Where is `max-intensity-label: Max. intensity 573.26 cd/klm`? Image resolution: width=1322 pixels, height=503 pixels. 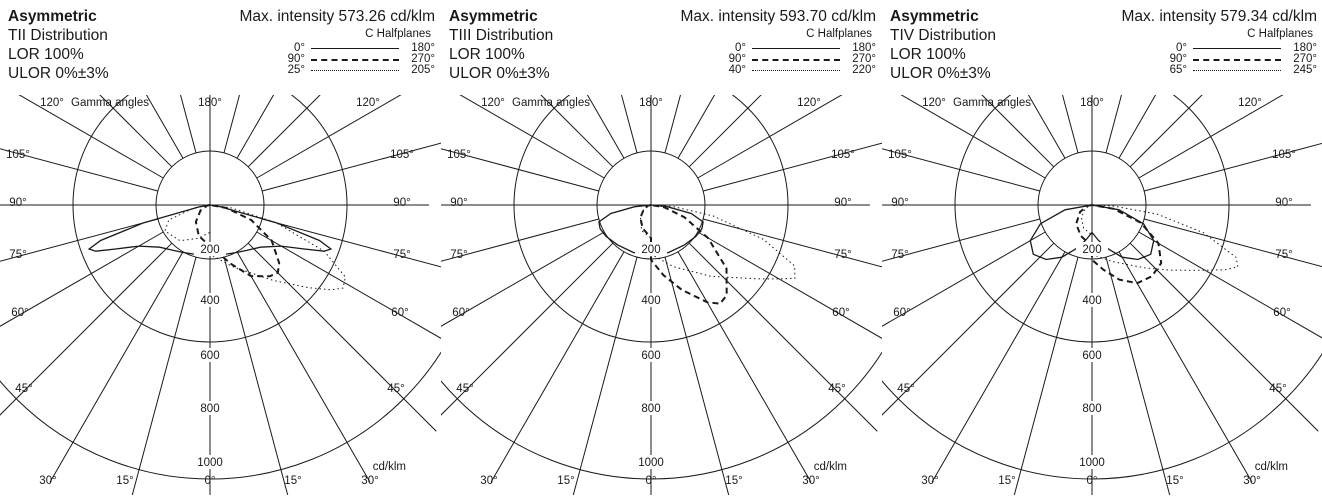
max-intensity-label: Max. intensity 573.26 cd/klm is located at coordinates (337, 16).